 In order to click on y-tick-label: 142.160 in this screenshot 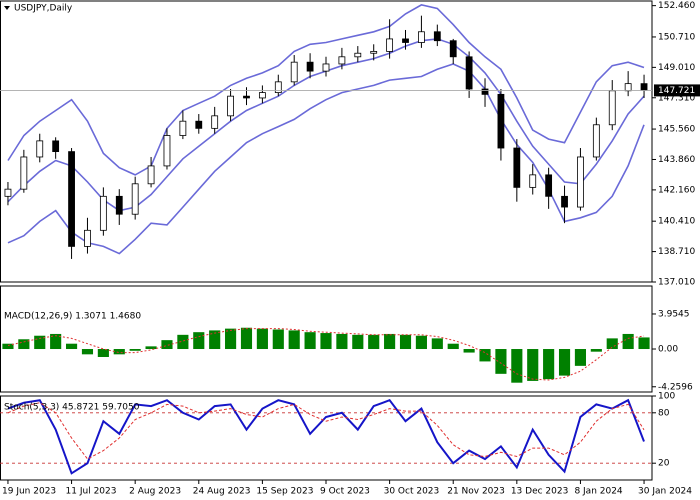, I will do `click(676, 190)`.